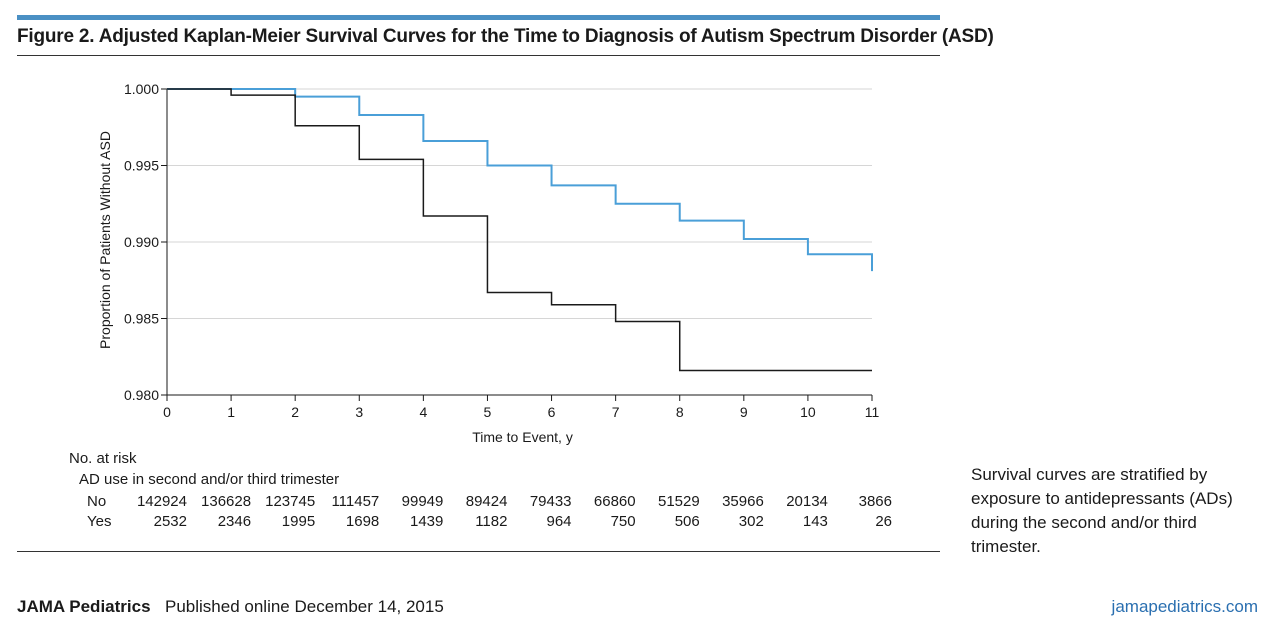  I want to click on x-tick-label: 3, so click(359, 412).